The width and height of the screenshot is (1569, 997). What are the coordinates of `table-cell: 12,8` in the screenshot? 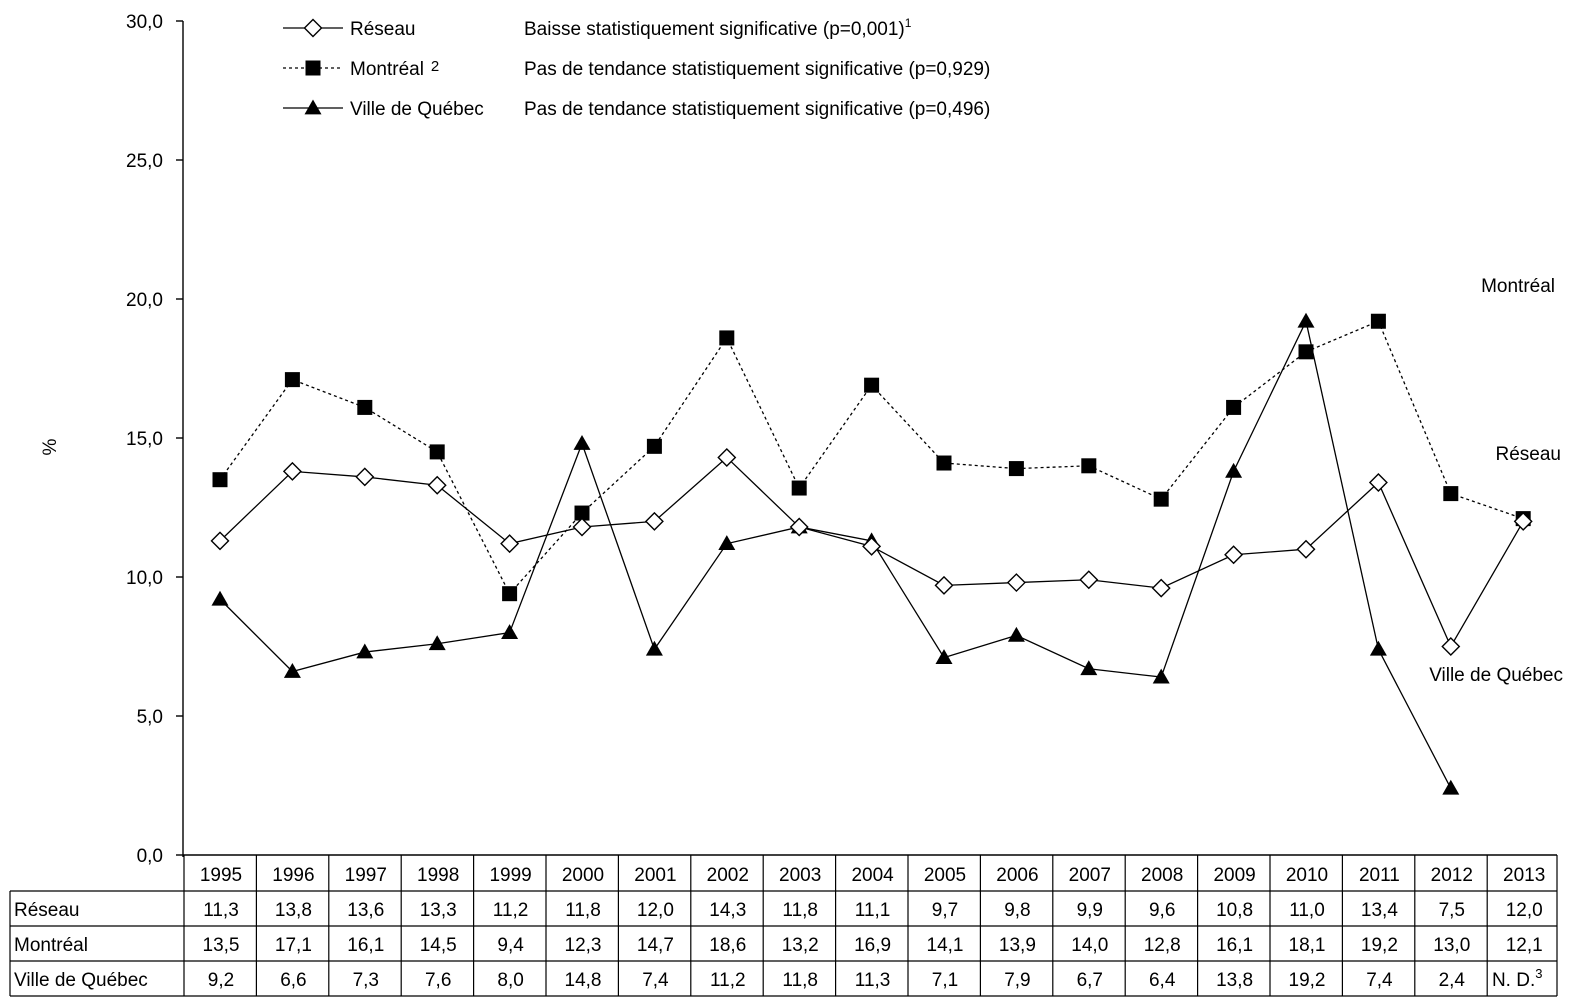 It's located at (1162, 945).